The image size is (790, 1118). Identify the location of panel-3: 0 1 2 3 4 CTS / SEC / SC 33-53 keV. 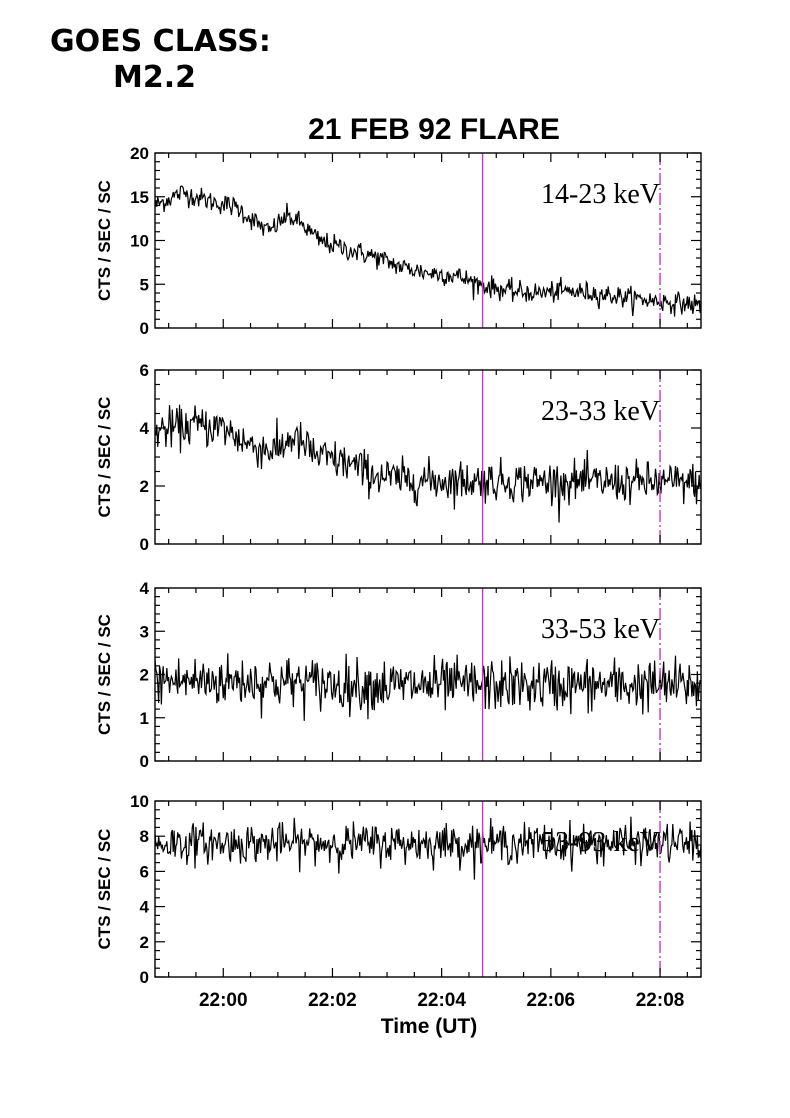
(398, 675).